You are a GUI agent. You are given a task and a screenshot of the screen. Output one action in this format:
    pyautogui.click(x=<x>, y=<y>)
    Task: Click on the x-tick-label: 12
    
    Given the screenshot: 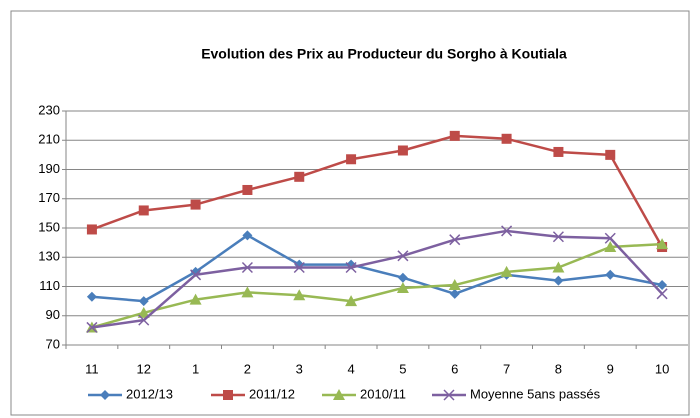 What is the action you would take?
    pyautogui.click(x=144, y=368)
    